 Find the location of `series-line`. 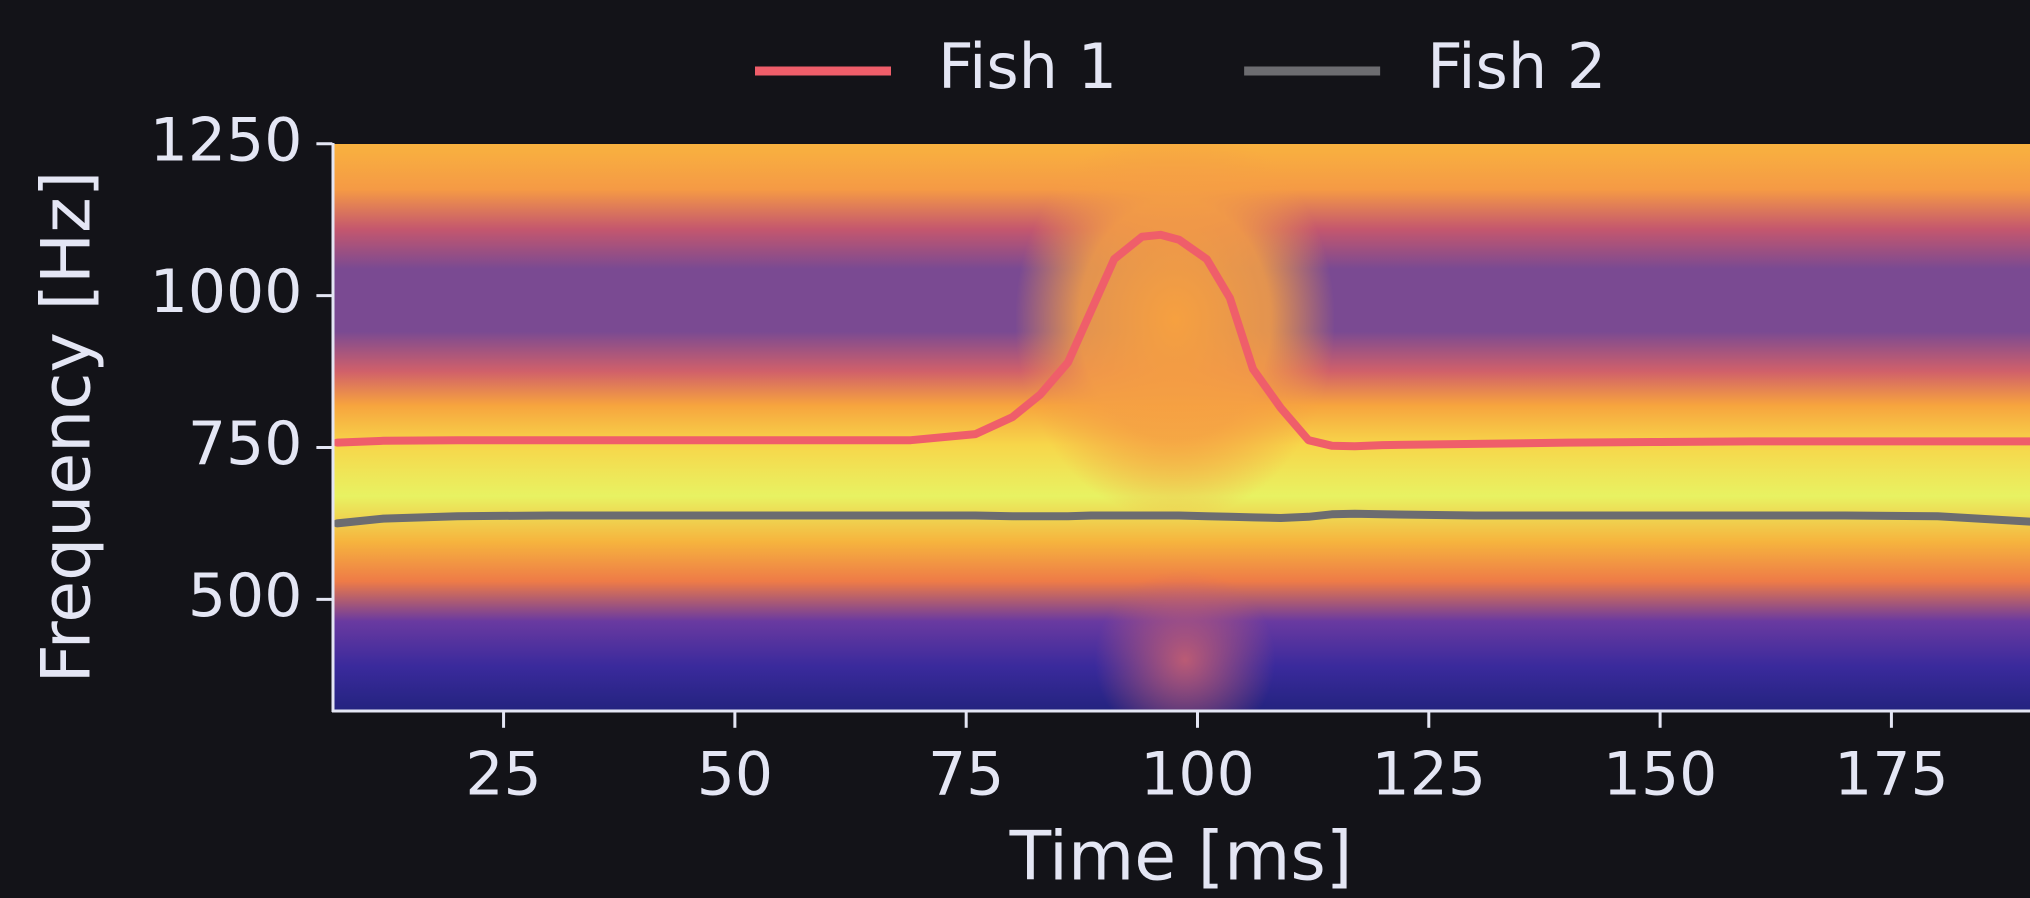

series-line is located at coordinates (1181, 518).